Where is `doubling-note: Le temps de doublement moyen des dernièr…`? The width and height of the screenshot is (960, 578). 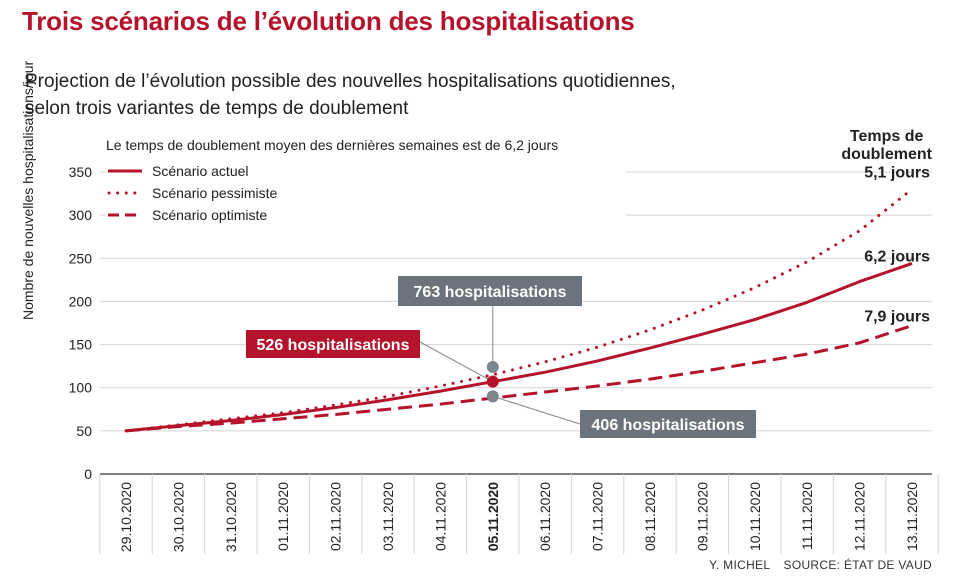 doubling-note: Le temps de doublement moyen des dernièr… is located at coordinates (332, 145).